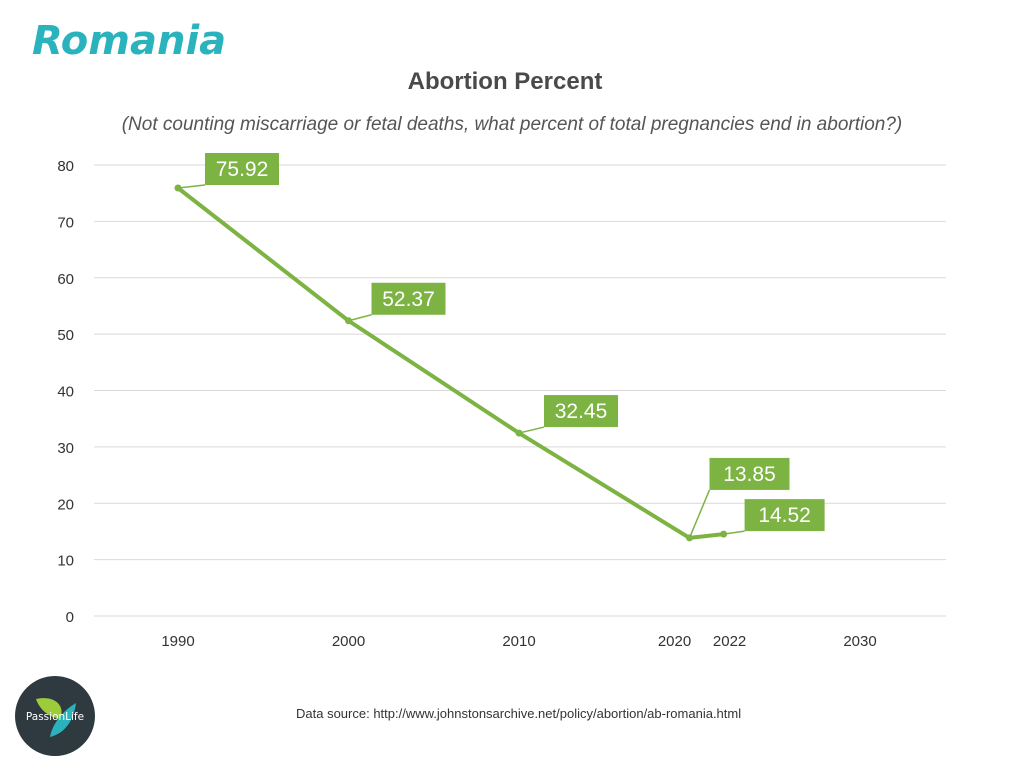 The image size is (1024, 768). I want to click on y-tick-label: 40, so click(65, 392).